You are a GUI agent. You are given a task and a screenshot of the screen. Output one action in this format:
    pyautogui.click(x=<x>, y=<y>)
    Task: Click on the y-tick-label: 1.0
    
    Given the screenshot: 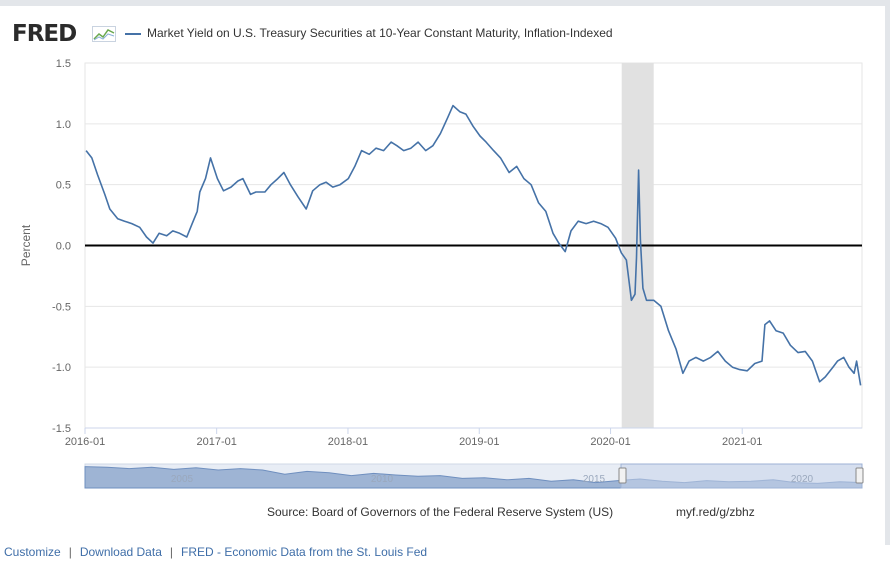 What is the action you would take?
    pyautogui.click(x=63, y=125)
    